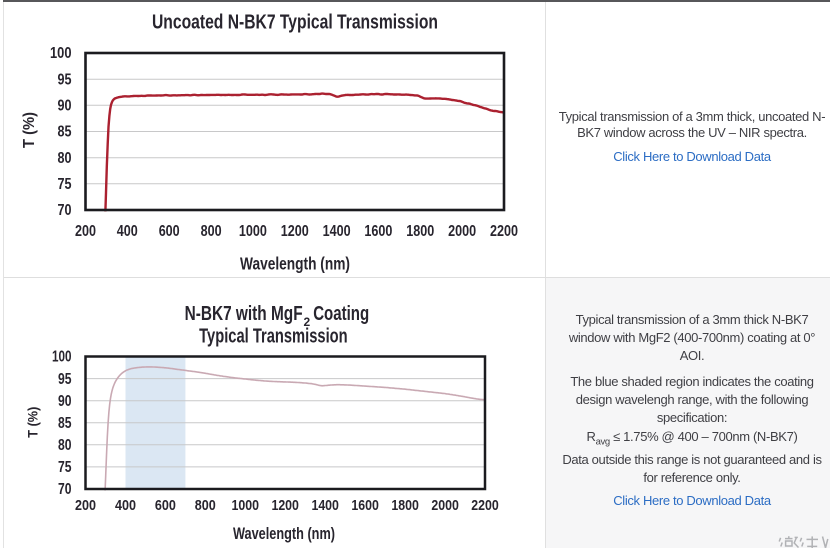 The height and width of the screenshot is (548, 830). Describe the element at coordinates (273, 337) in the screenshot. I see `svg-text: Typical Transmission` at that location.